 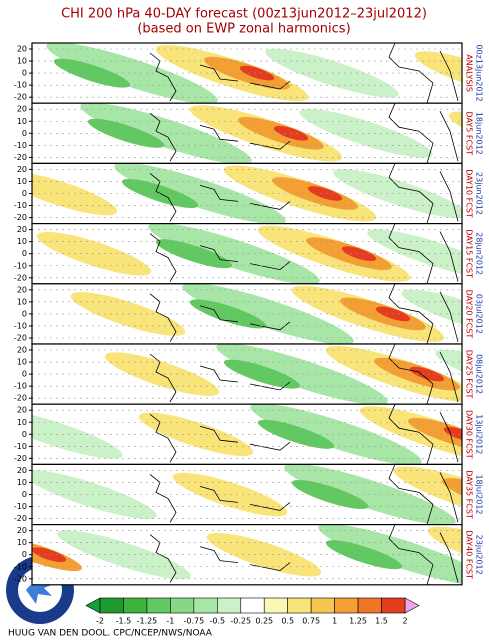 I want to click on colorbar-label: -1.5, so click(x=124, y=621).